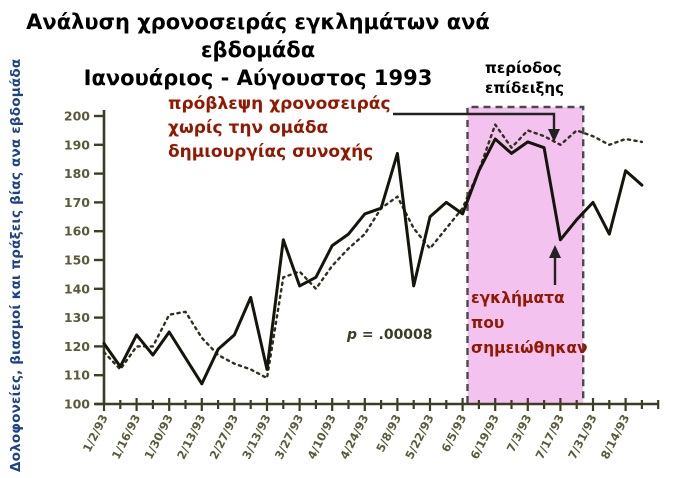  I want to click on annotation-crimes-recorded: εγκλήματα που σημειώθηκαν, so click(529, 323).